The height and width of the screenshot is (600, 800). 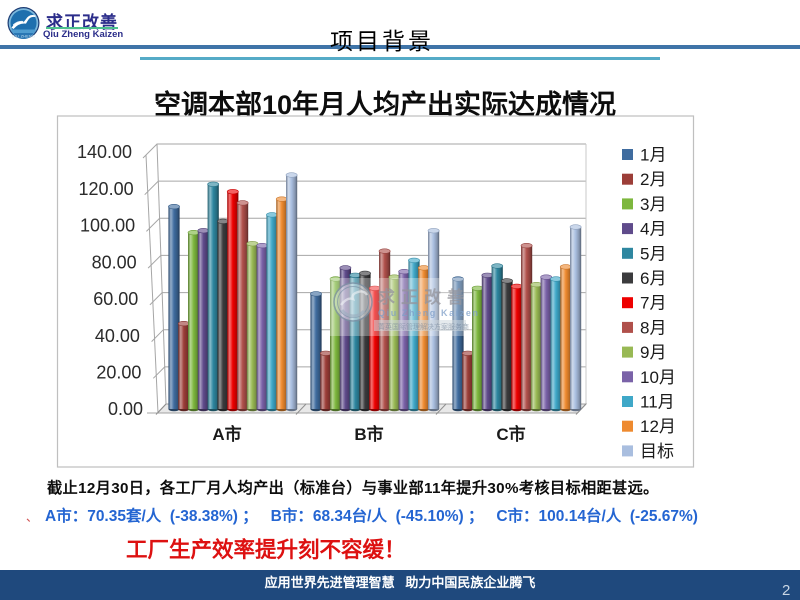 I want to click on svg-text: 8月, so click(x=653, y=327).